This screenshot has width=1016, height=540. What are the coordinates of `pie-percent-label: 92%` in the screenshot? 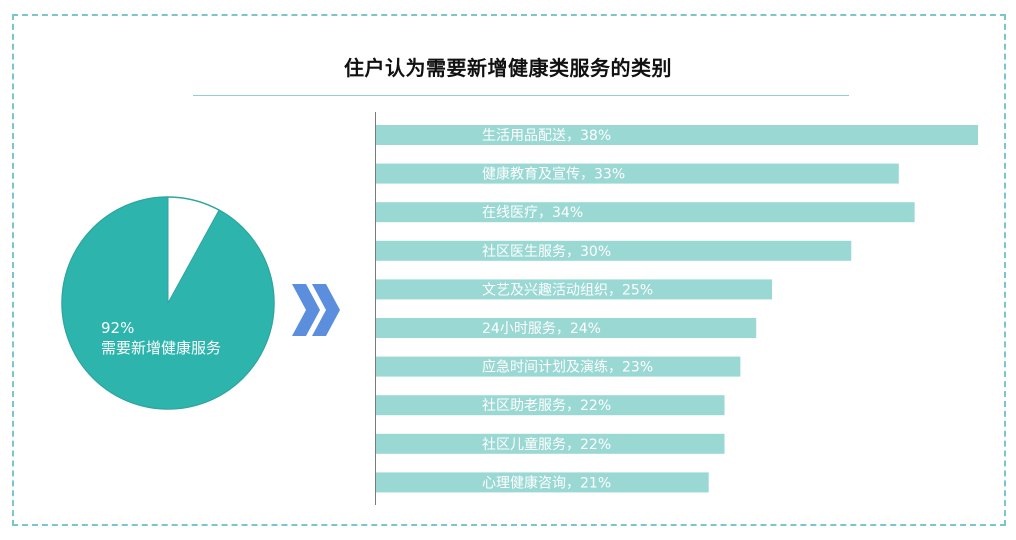 It's located at (118, 328).